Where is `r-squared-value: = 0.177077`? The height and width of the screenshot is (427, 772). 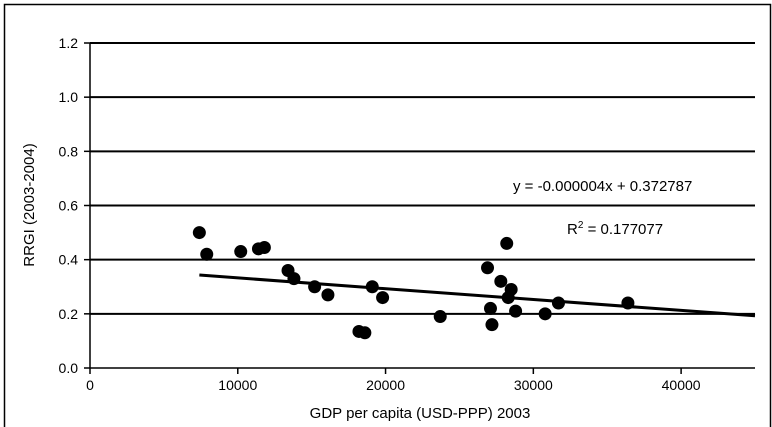 r-squared-value: = 0.177077 is located at coordinates (623, 229).